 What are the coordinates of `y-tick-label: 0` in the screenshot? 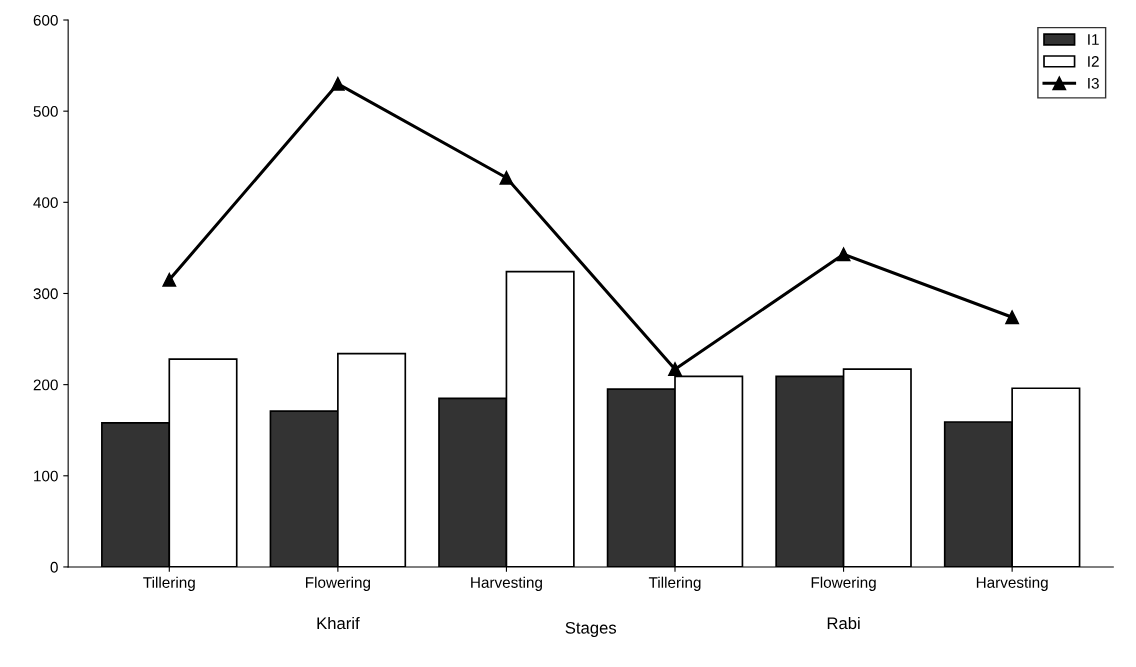 It's located at (54, 567).